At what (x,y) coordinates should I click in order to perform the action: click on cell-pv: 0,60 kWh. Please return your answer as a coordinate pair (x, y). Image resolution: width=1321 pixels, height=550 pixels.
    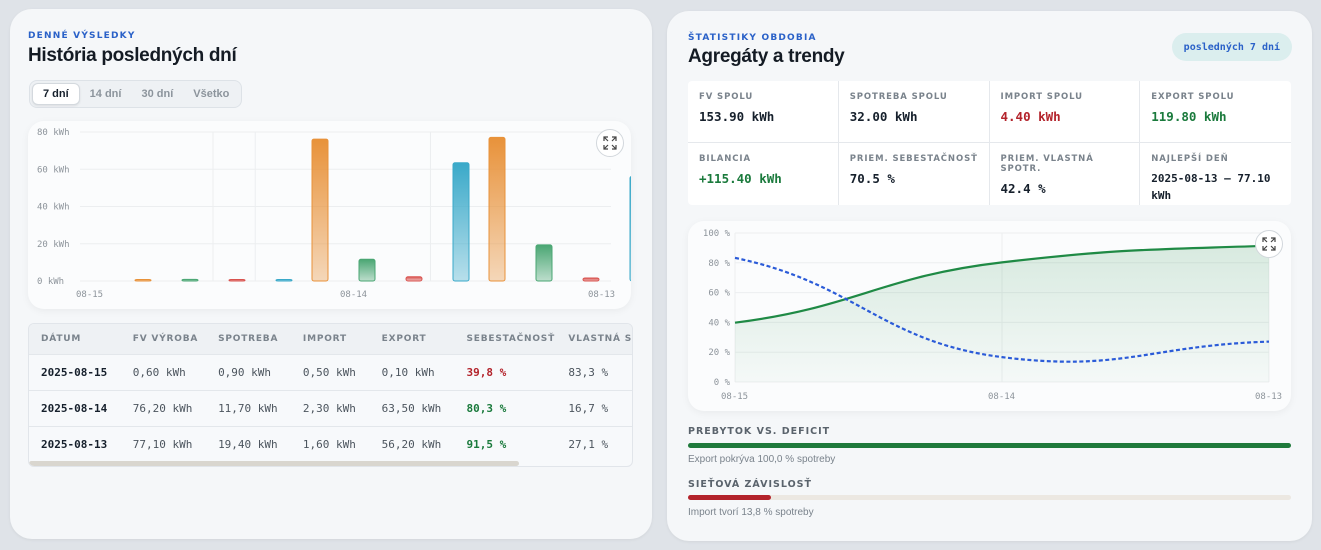
    Looking at the image, I should click on (163, 372).